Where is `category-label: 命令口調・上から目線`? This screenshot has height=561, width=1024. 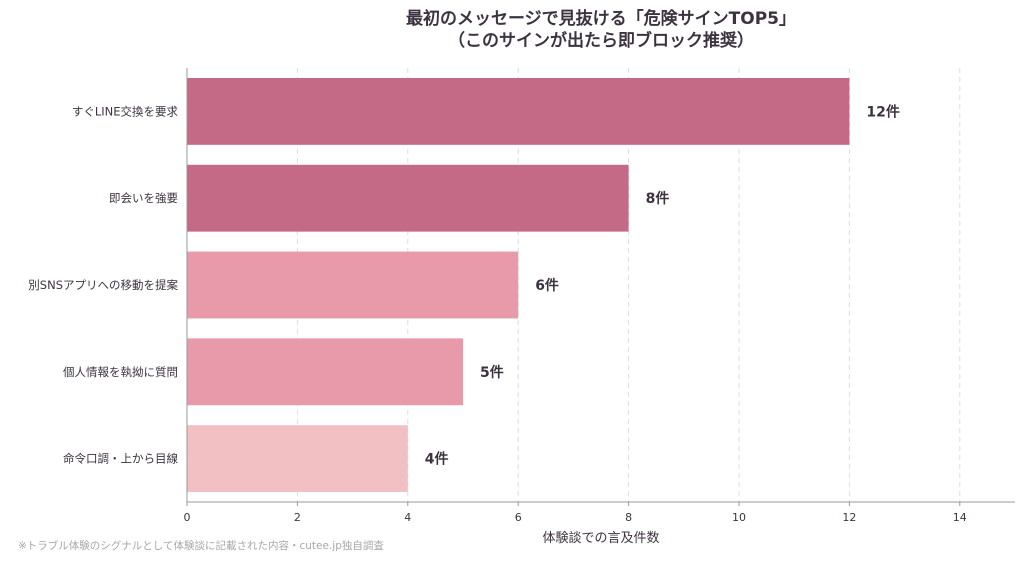
category-label: 命令口調・上から目線 is located at coordinates (120, 459).